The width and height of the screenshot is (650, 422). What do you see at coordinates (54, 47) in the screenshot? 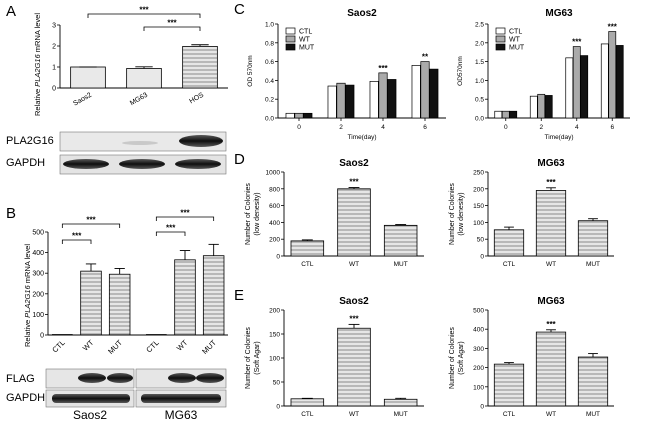
I see `y-tick-label: 2` at bounding box center [54, 47].